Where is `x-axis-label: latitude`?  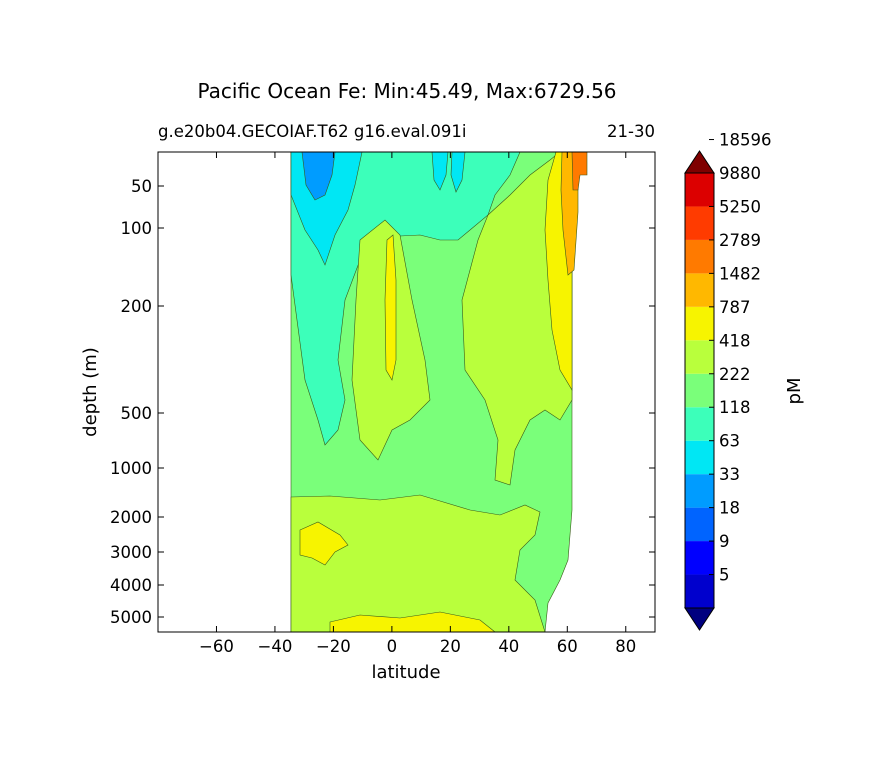
x-axis-label: latitude is located at coordinates (405, 672).